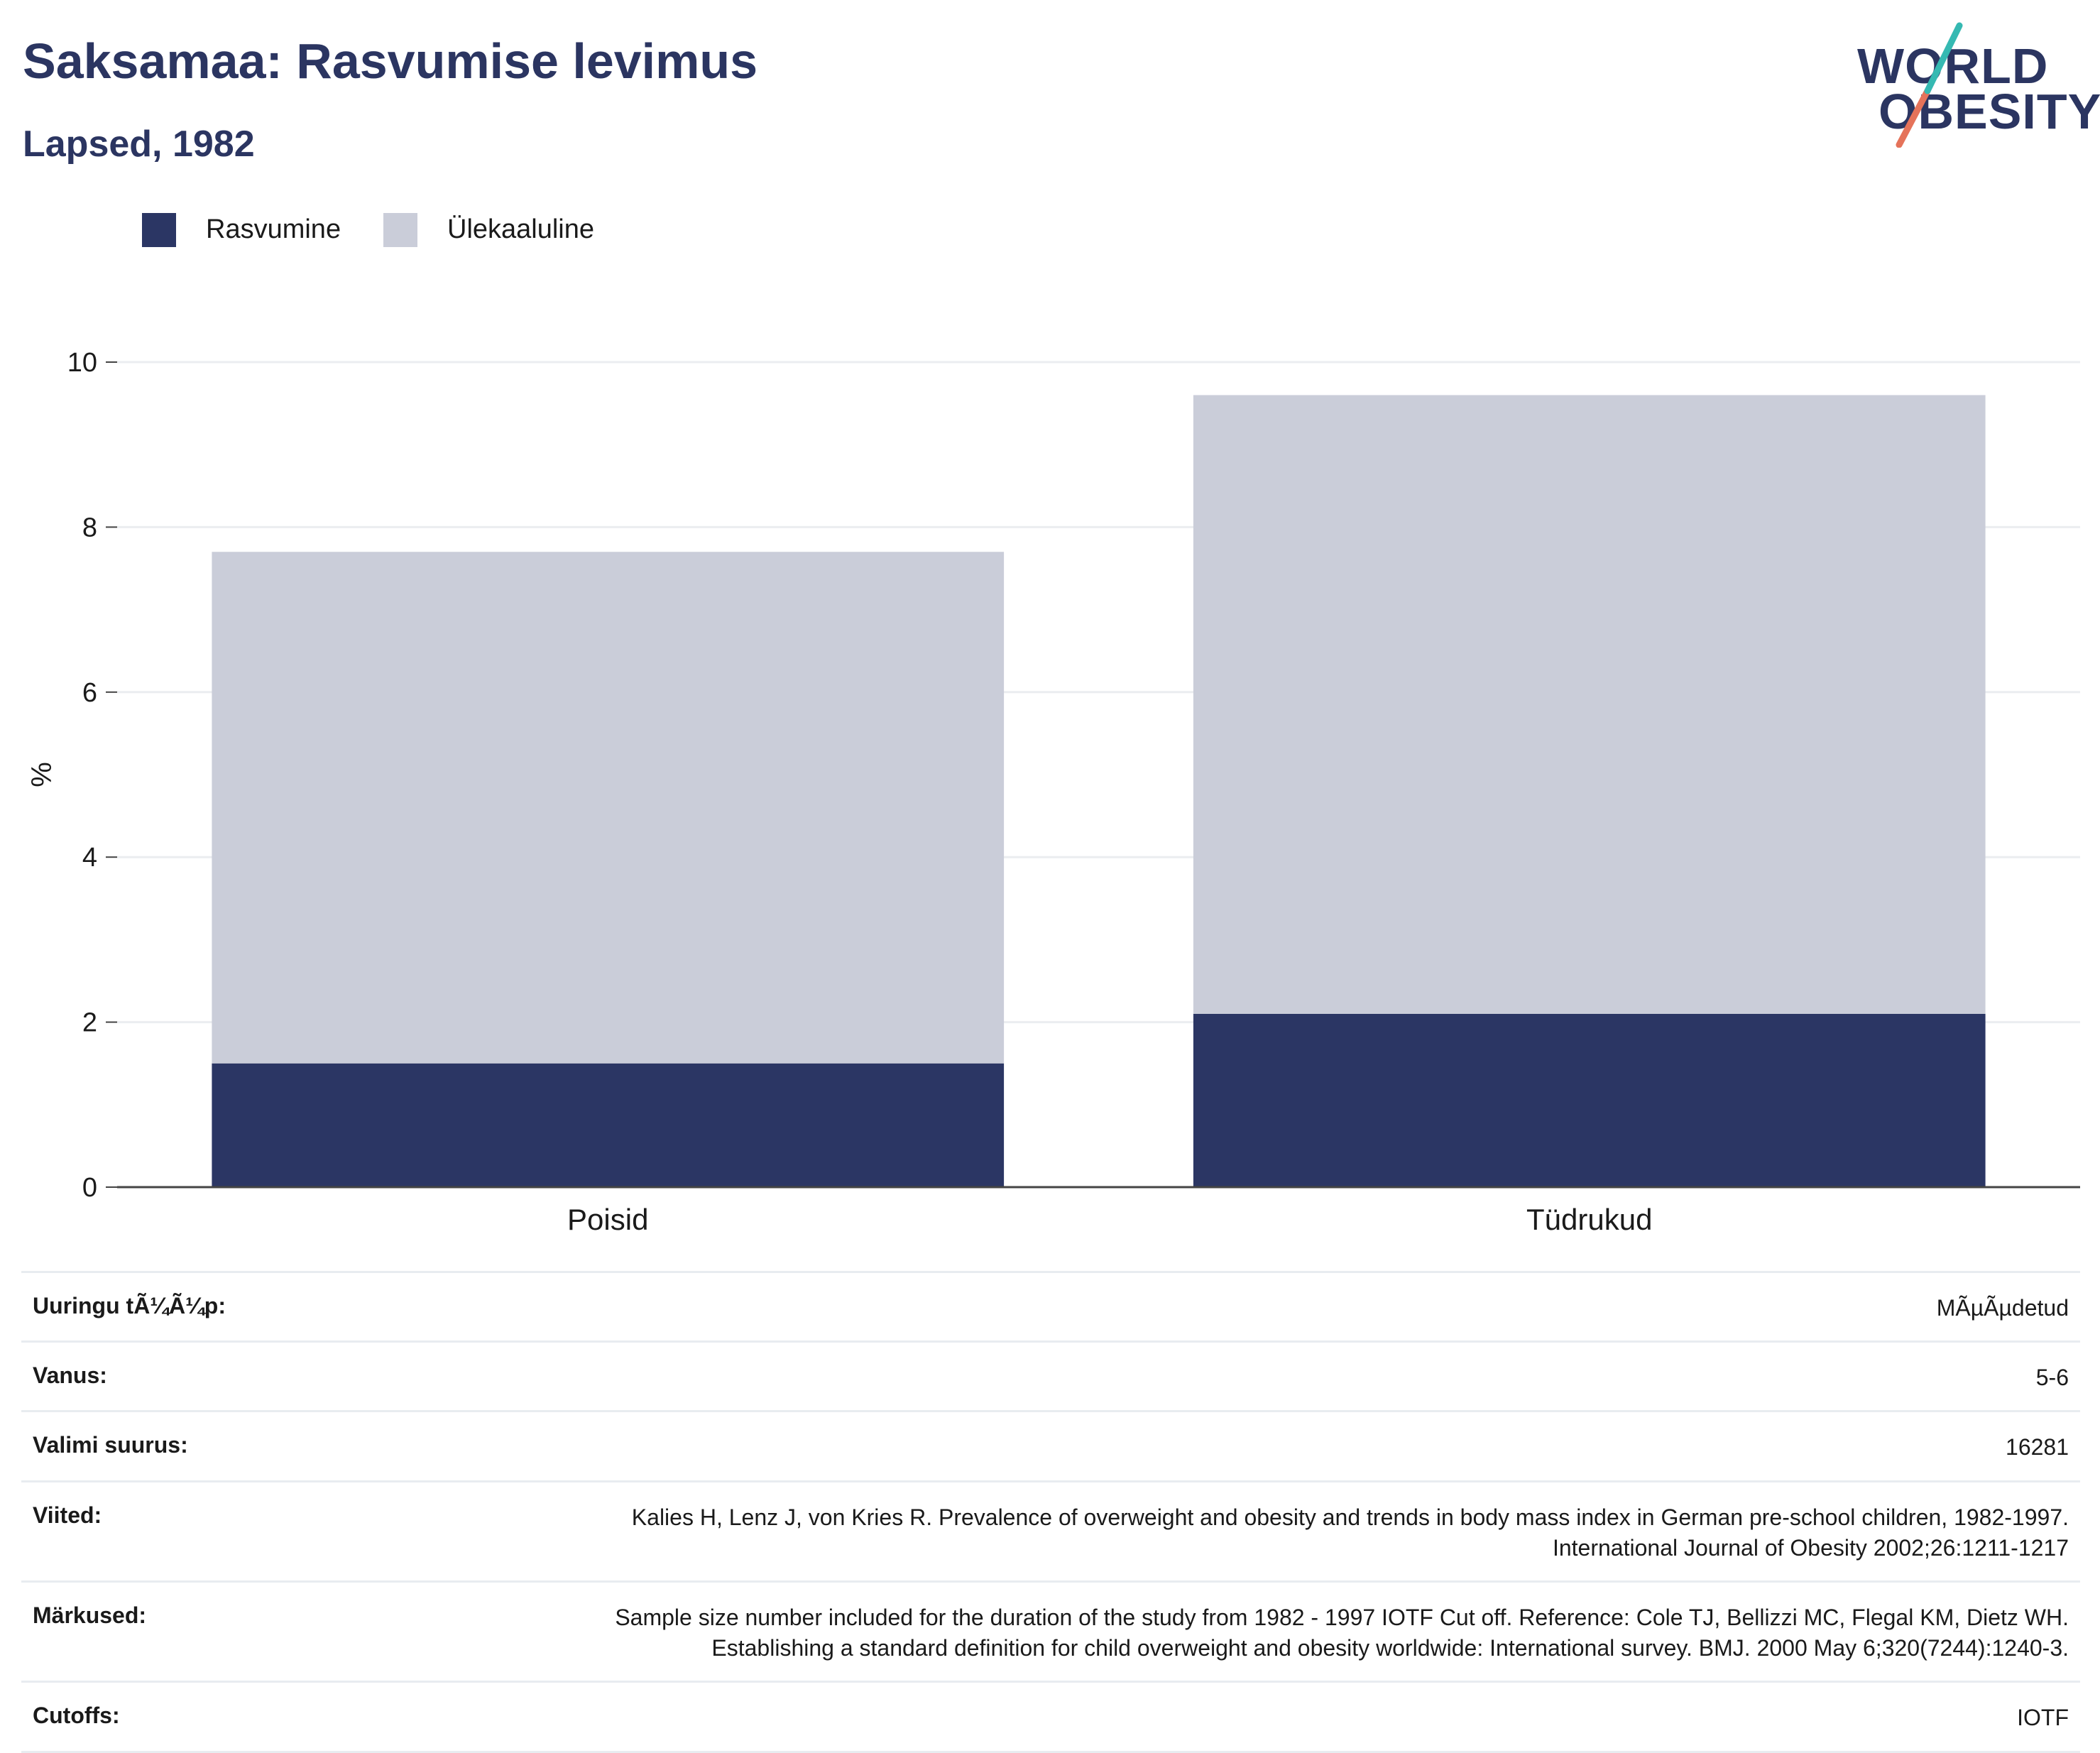 This screenshot has height=1753, width=2100. Describe the element at coordinates (89, 1023) in the screenshot. I see `y-tick-label: 2` at that location.